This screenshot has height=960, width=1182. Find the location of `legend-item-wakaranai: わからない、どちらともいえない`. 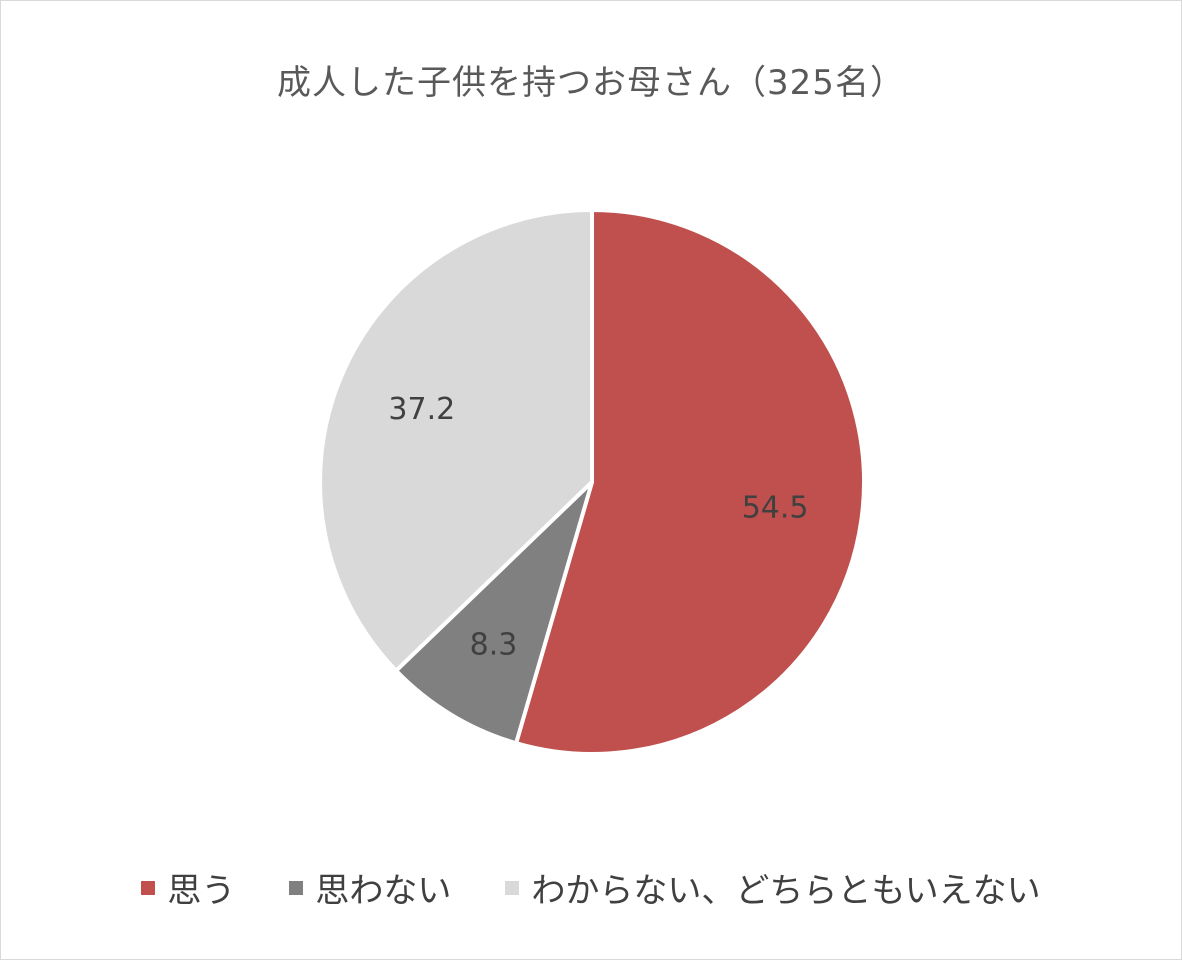

legend-item-wakaranai: わからない、どちらともいえない is located at coordinates (773, 887).